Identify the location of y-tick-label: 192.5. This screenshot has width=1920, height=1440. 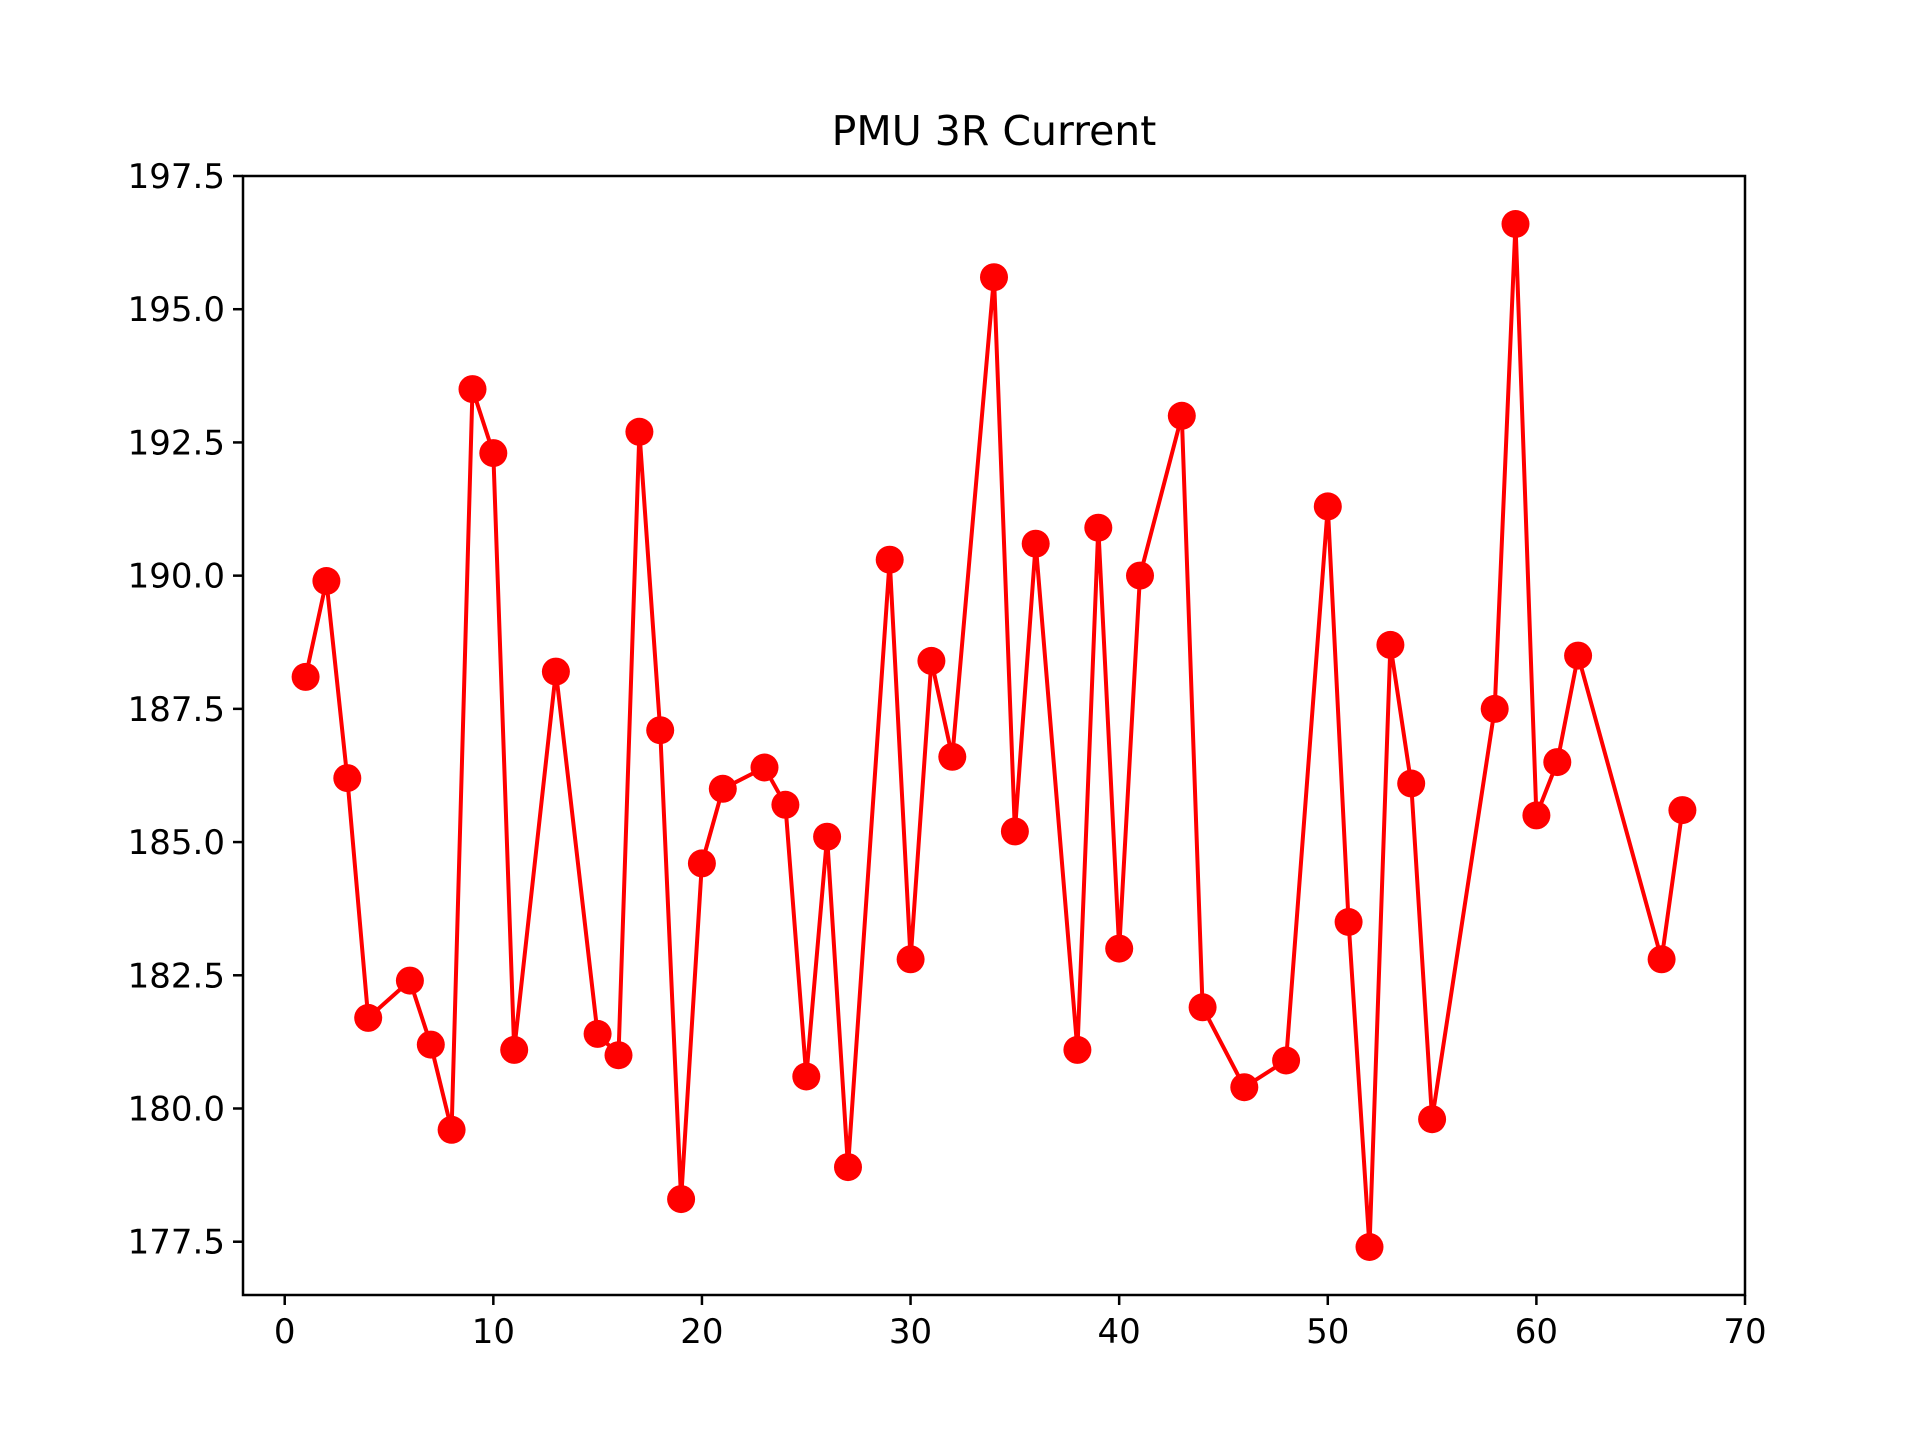
(176, 443).